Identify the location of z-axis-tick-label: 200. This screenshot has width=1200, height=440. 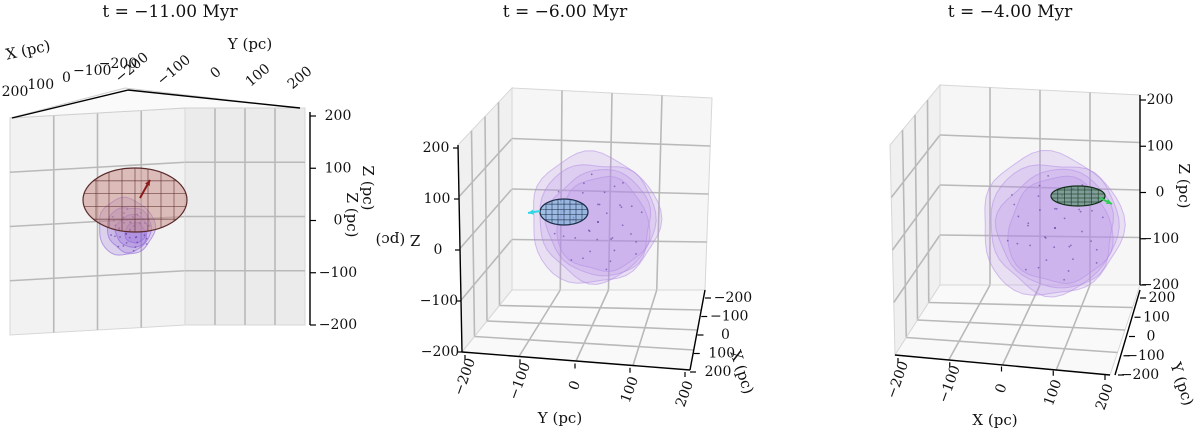
(338, 116).